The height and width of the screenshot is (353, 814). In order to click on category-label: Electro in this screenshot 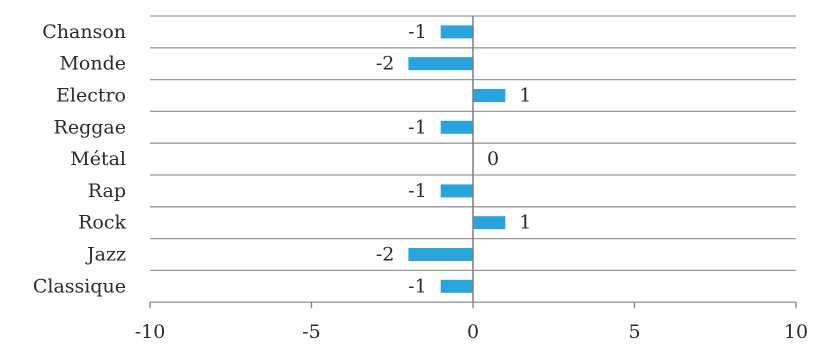, I will do `click(91, 96)`.